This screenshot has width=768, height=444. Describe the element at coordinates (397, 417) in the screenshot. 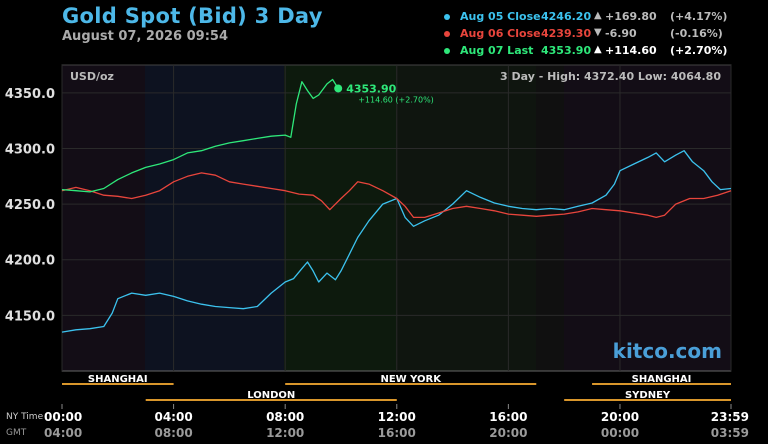

I see `x-tick-label-ny: 12:00` at that location.